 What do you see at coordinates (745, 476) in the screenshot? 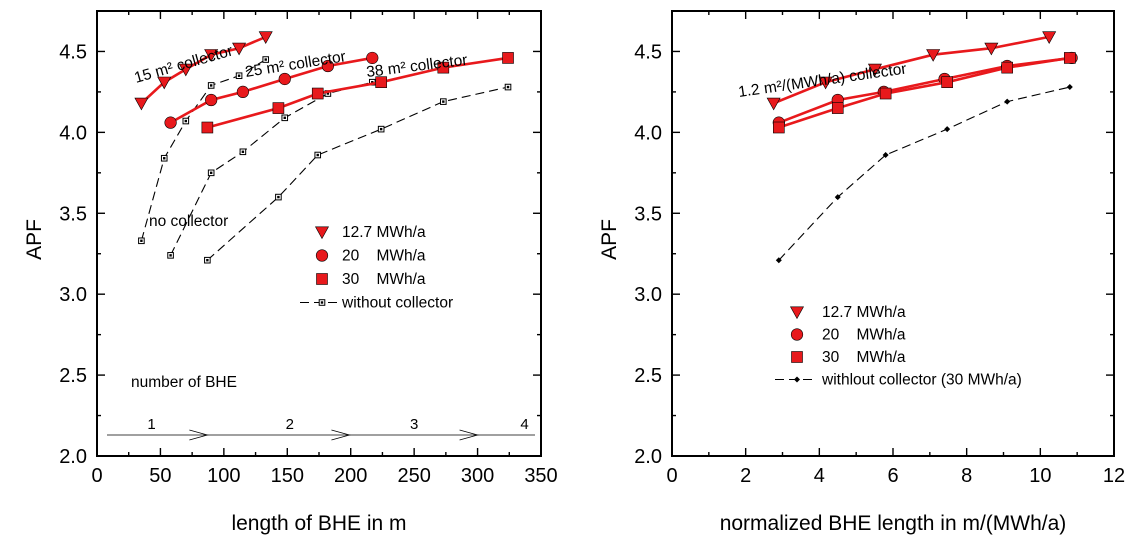
I see `x-tick-label: 2` at bounding box center [745, 476].